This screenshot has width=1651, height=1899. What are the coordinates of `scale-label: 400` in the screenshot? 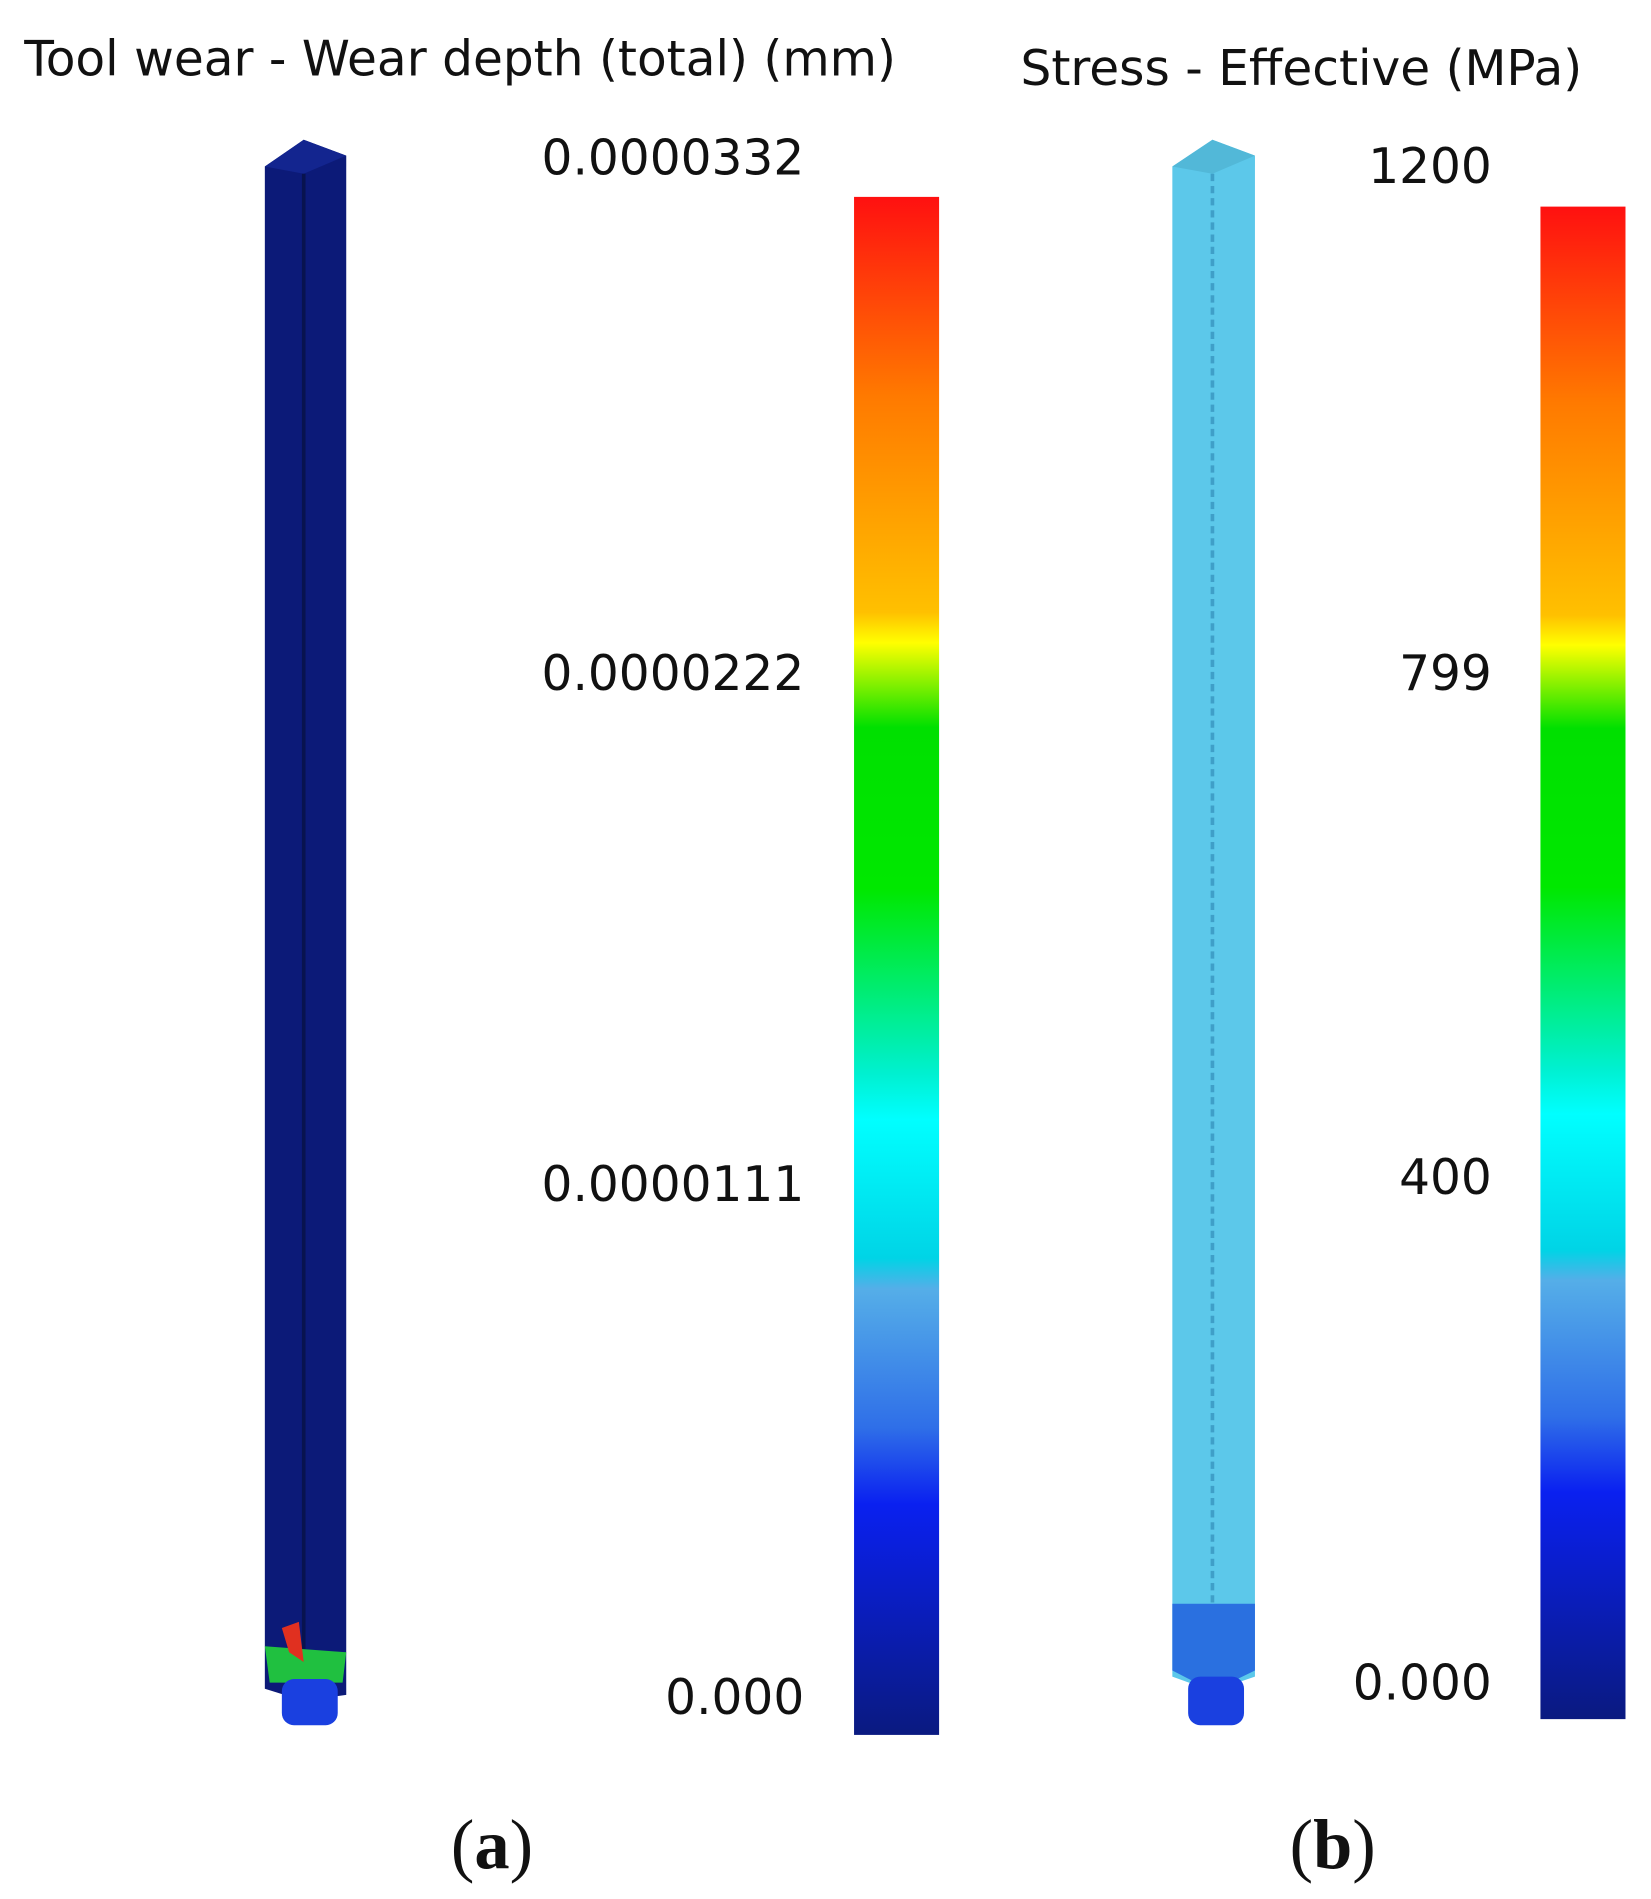 It's located at (1445, 1178).